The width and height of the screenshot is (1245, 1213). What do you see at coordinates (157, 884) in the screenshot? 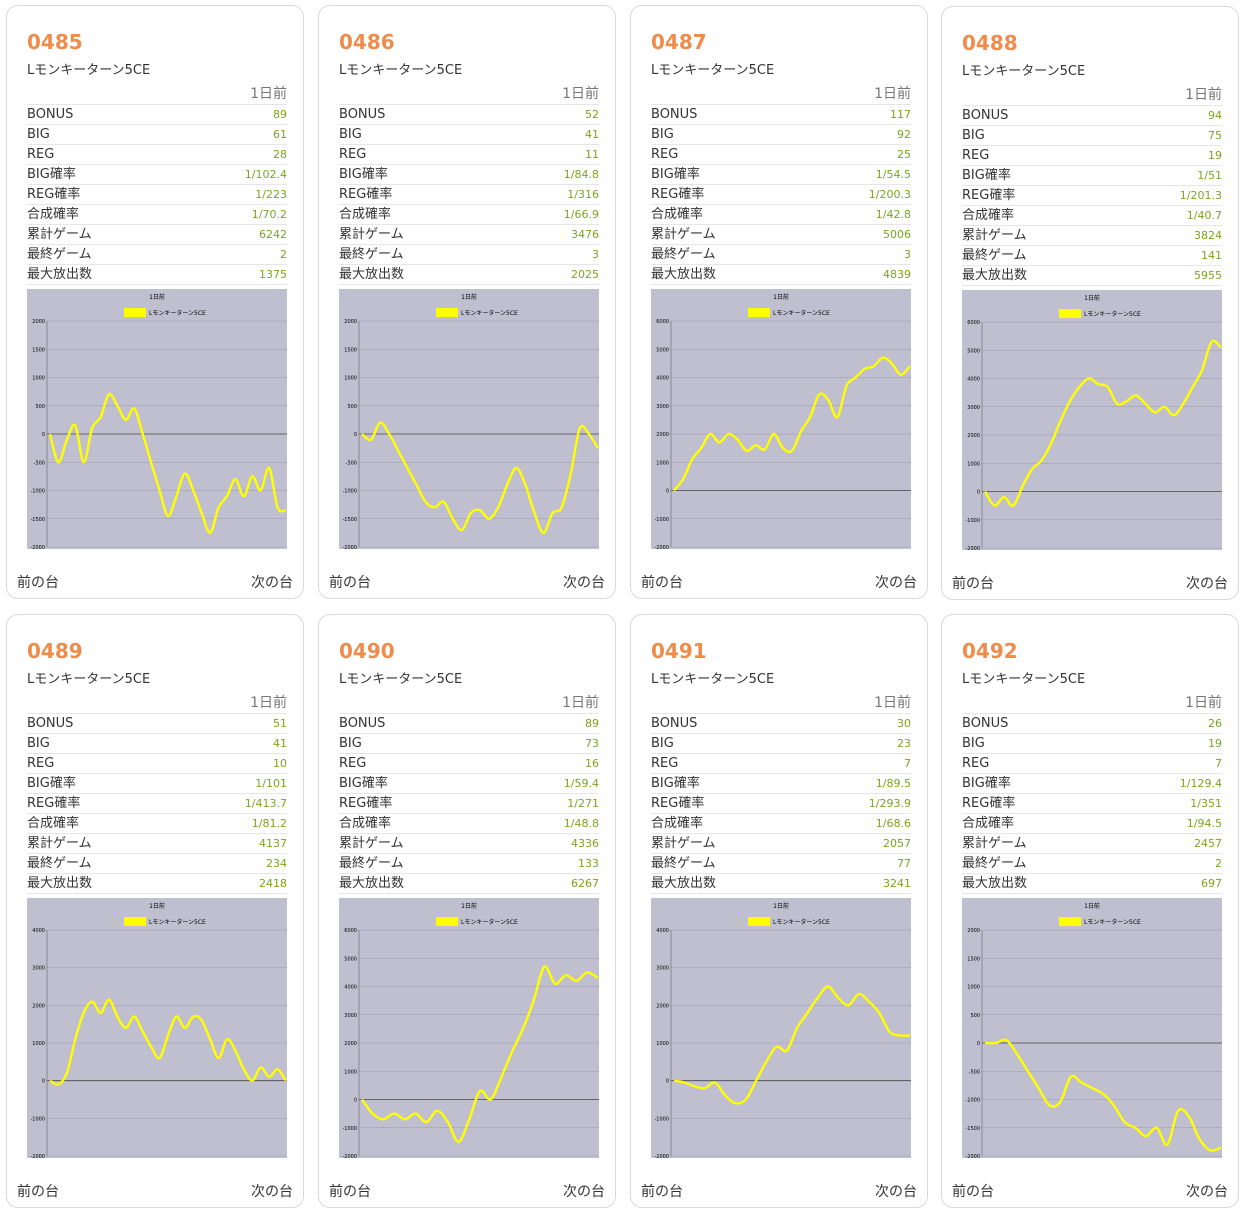
I see `stats-row: 最大放出数 2418` at bounding box center [157, 884].